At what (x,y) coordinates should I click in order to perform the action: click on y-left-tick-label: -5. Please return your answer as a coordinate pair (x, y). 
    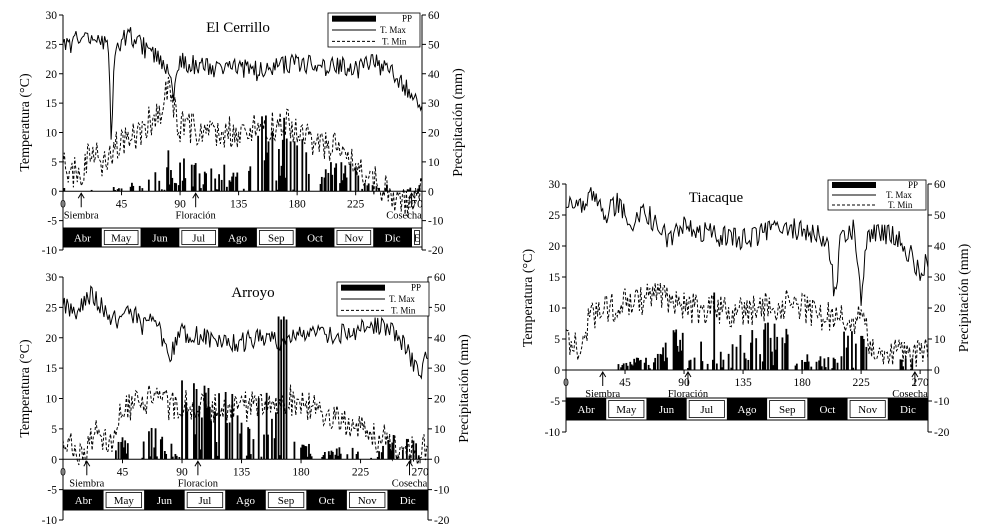
    Looking at the image, I should click on (555, 402).